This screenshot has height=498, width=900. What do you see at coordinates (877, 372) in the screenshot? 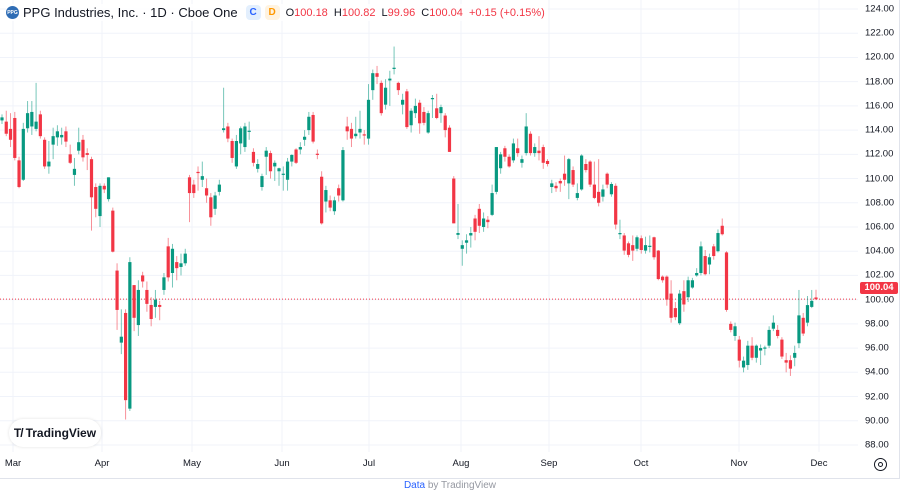
I see `price-tick-label: 94.00` at bounding box center [877, 372].